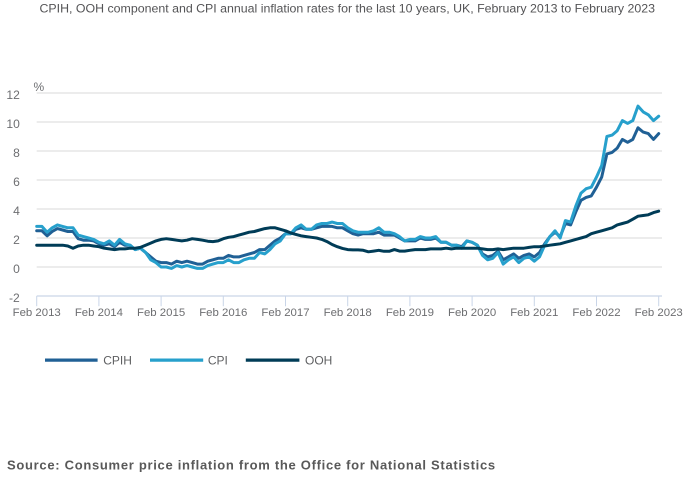 This screenshot has height=477, width=687. What do you see at coordinates (659, 313) in the screenshot?
I see `svg-text: Feb 2023` at bounding box center [659, 313].